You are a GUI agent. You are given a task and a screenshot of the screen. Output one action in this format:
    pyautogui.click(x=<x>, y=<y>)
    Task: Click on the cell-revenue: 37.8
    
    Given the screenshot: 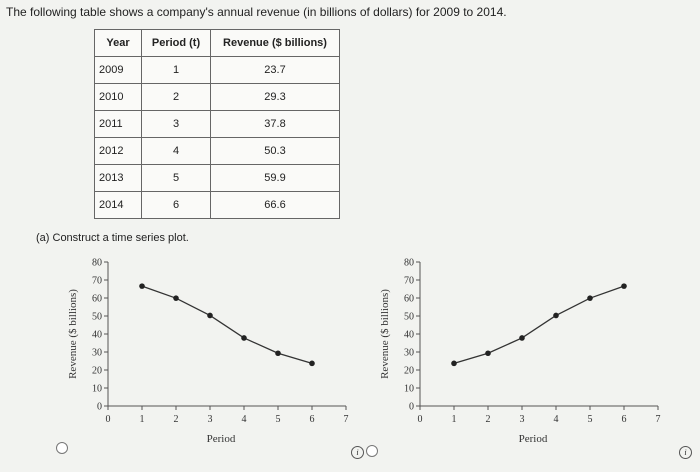 What is the action you would take?
    pyautogui.click(x=275, y=124)
    